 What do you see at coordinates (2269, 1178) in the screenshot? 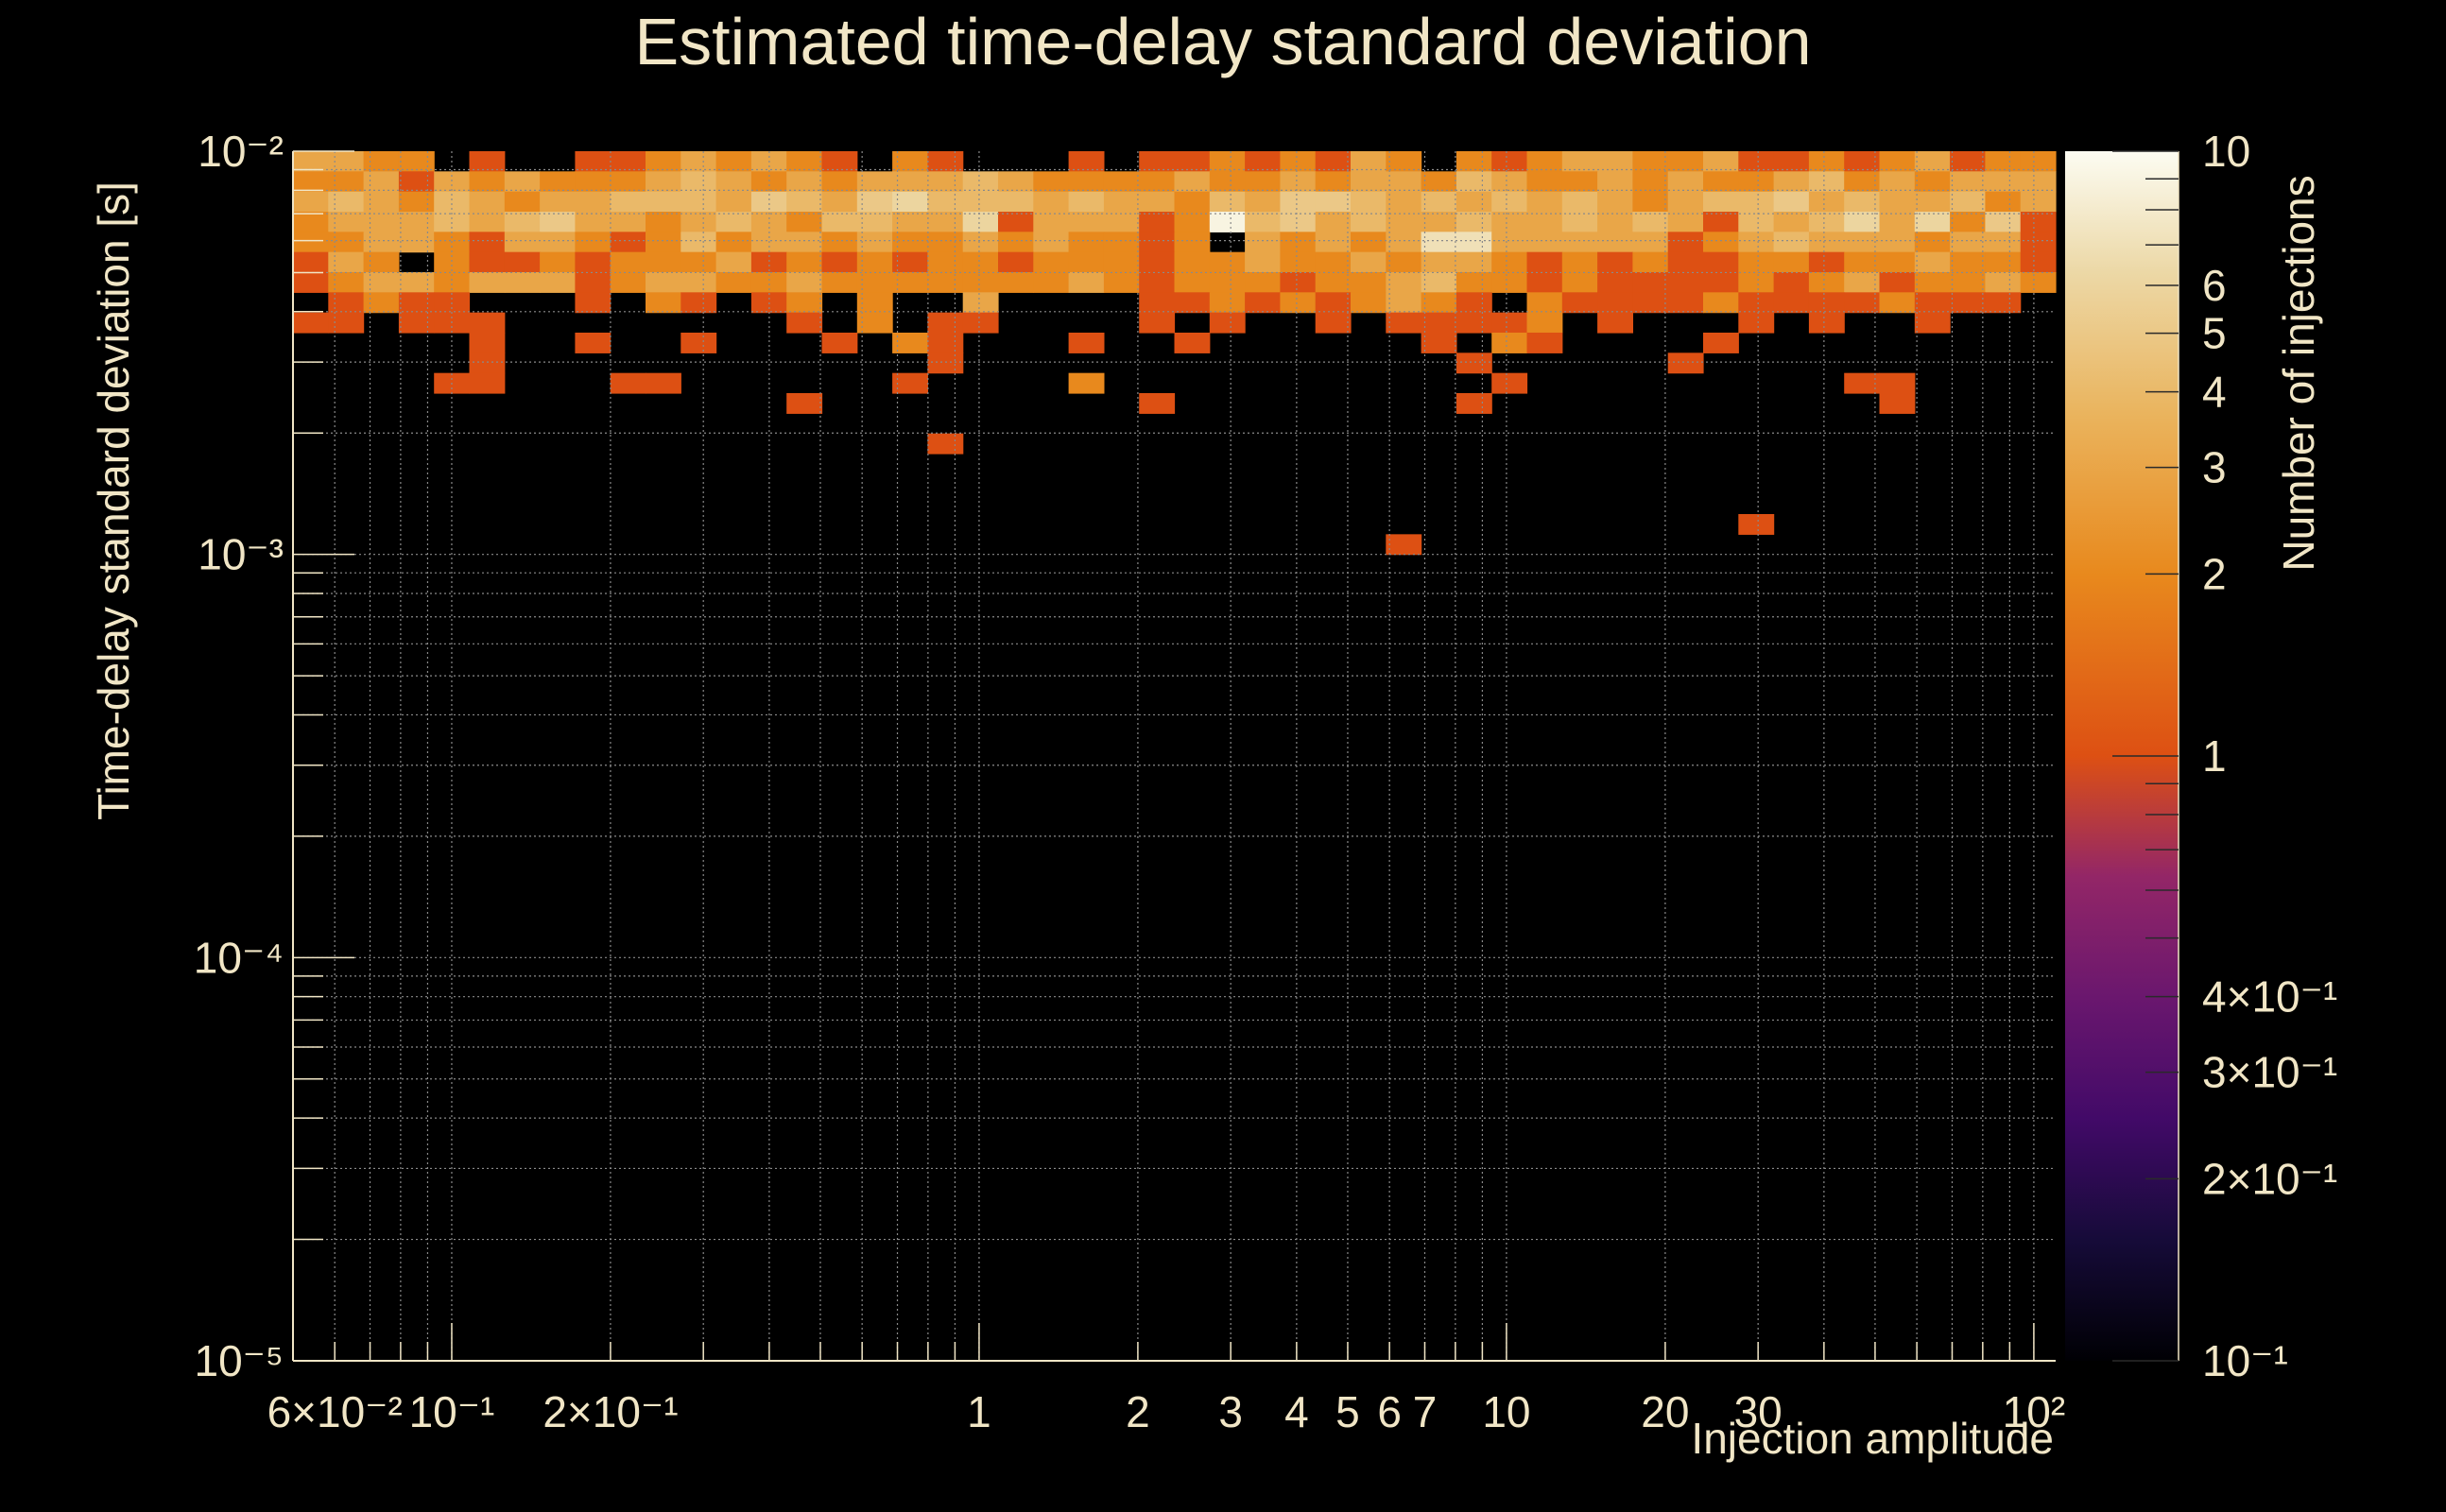
I see `colorbar-tick-label: 2×10⁻¹` at bounding box center [2269, 1178].